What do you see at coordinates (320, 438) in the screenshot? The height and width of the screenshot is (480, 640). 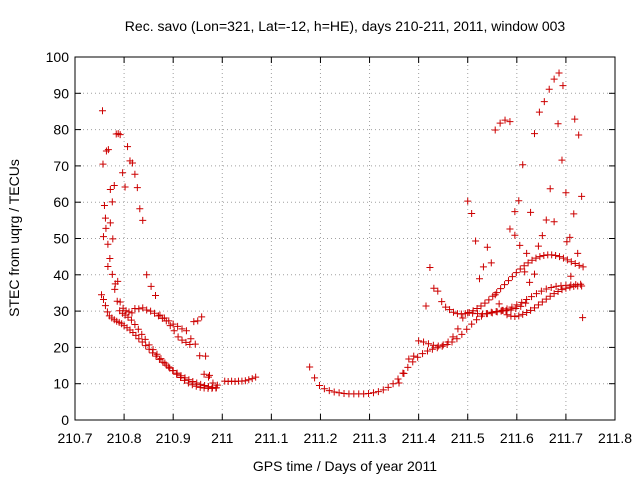 I see `x-tick-label: 211.2` at bounding box center [320, 438].